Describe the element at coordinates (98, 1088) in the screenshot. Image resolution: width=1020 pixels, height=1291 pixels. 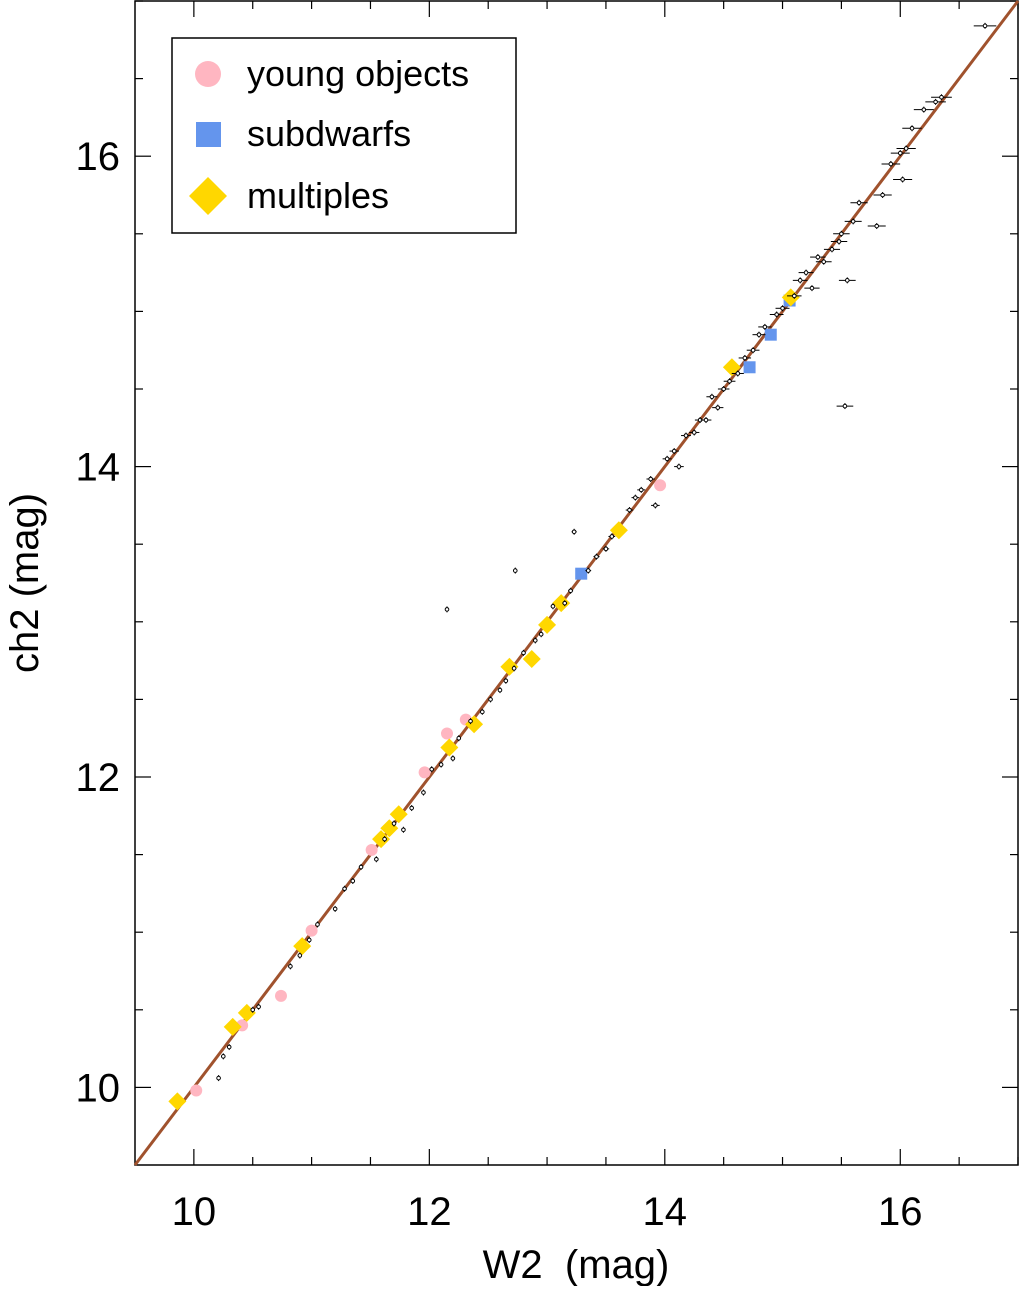
I see `y-tick-label: 10` at that location.